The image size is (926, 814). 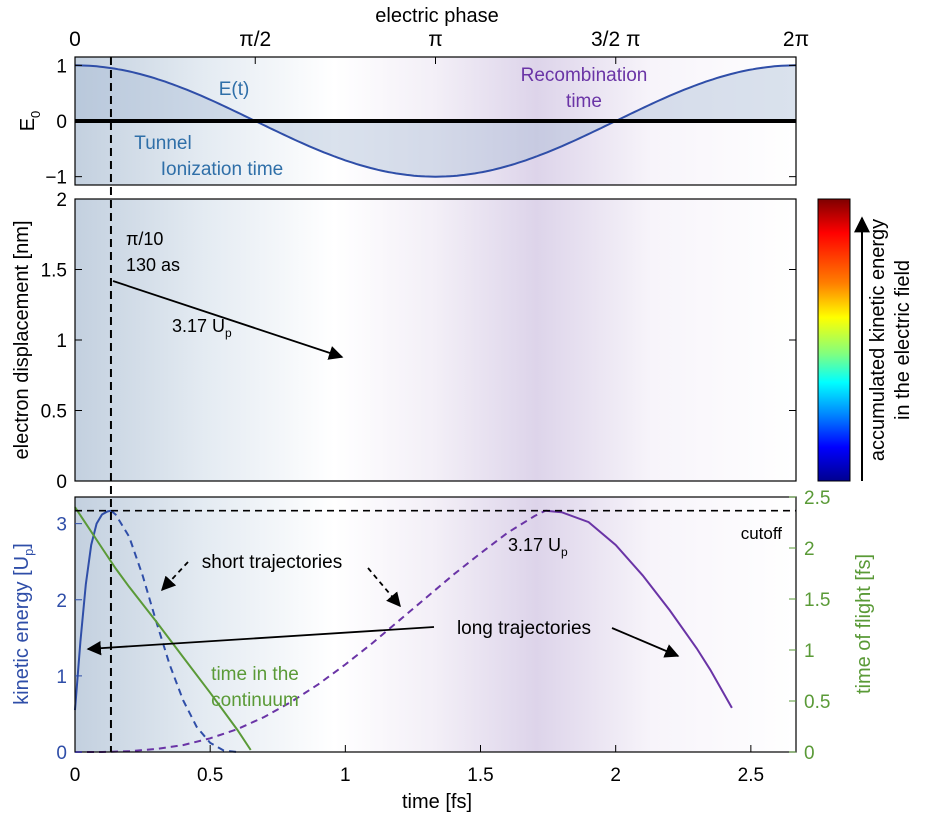 What do you see at coordinates (903, 340) in the screenshot?
I see `colorbar-label-line2: in the electric field` at bounding box center [903, 340].